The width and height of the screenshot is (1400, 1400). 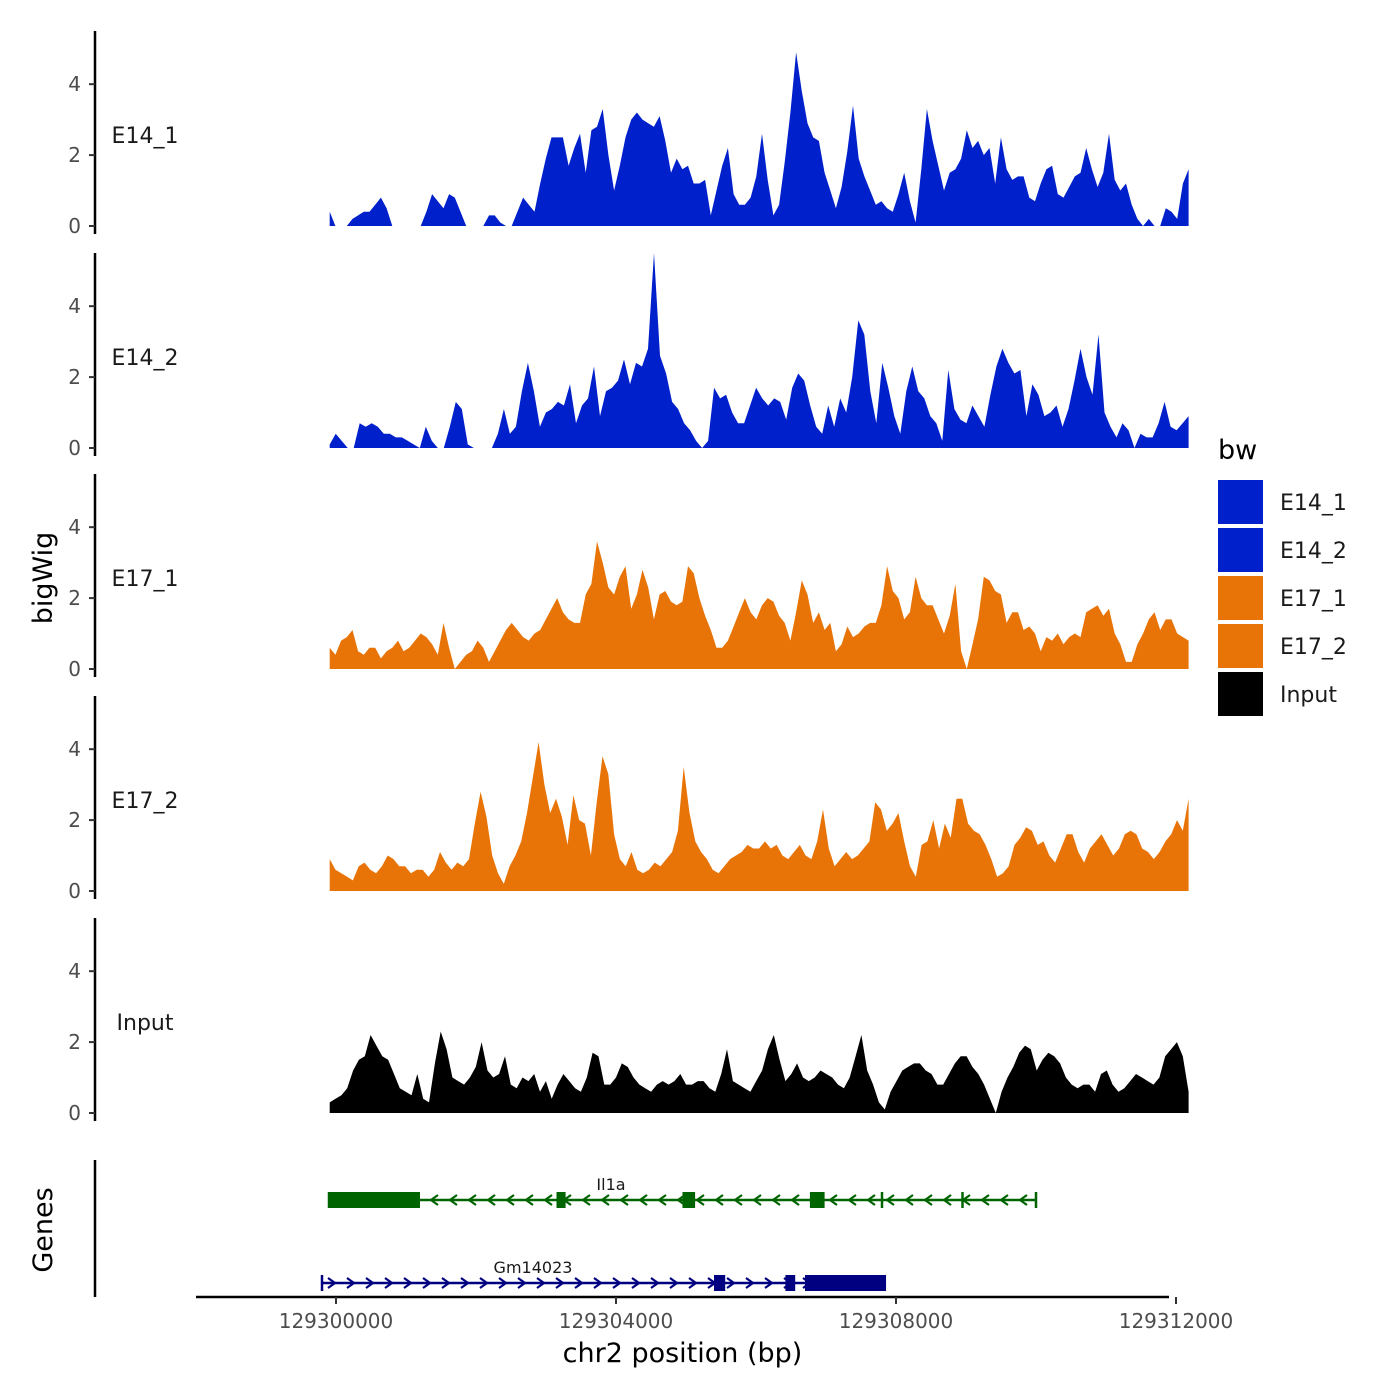 I want to click on panel-e17-1: 0 2 4 E17_1, so click(x=628, y=577).